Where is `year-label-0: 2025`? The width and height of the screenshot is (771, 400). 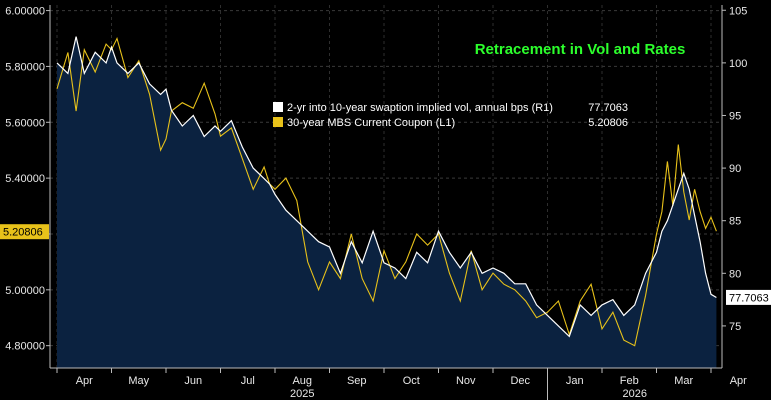
year-label-0: 2025 is located at coordinates (302, 394).